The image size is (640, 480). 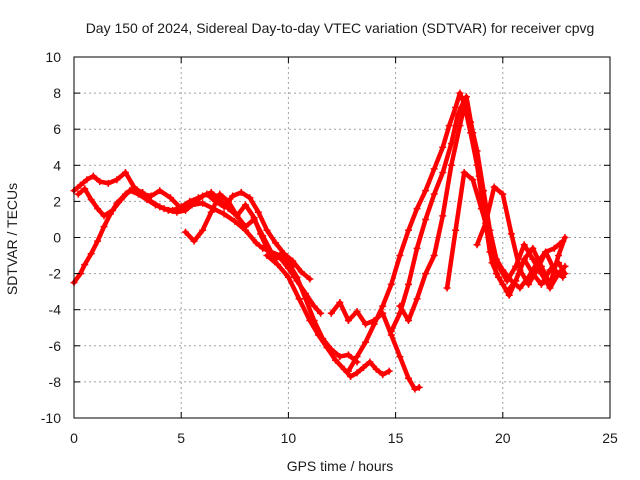 I want to click on y-tick-label: -4, so click(x=55, y=310).